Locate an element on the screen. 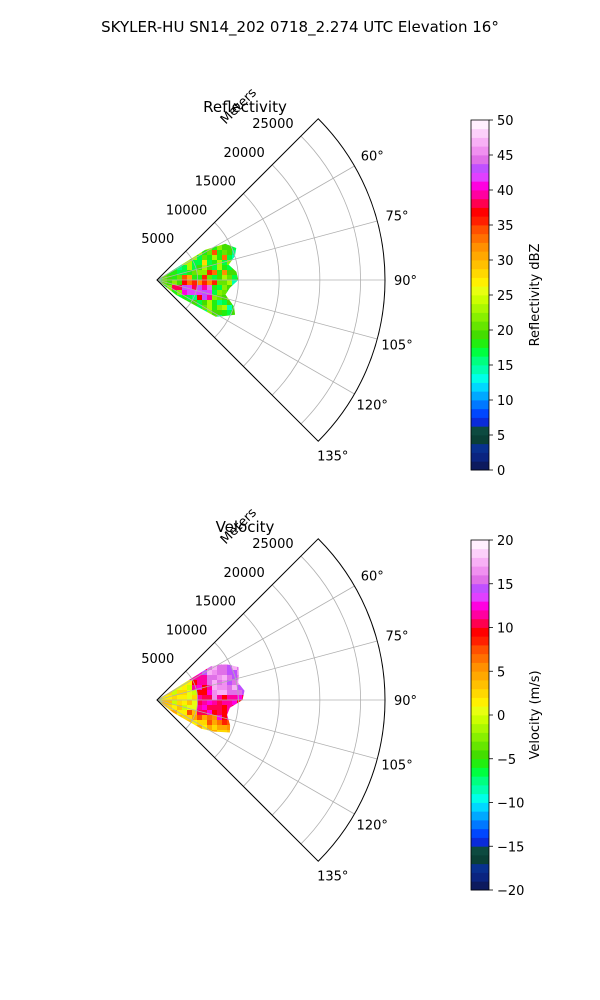 The height and width of the screenshot is (1000, 600). r-tick-label: 10000 is located at coordinates (186, 630).